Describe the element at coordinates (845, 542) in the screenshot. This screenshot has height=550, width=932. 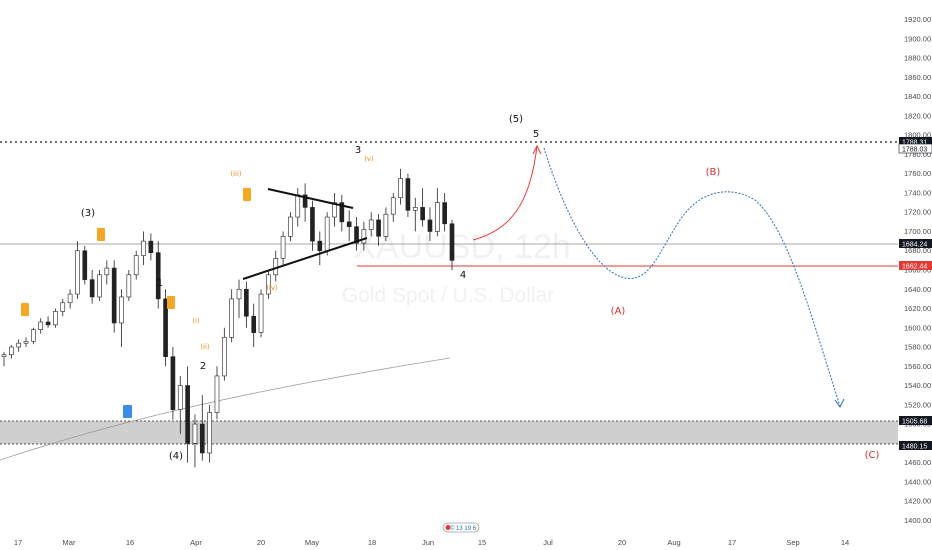
I see `x-tick-label: 14` at that location.